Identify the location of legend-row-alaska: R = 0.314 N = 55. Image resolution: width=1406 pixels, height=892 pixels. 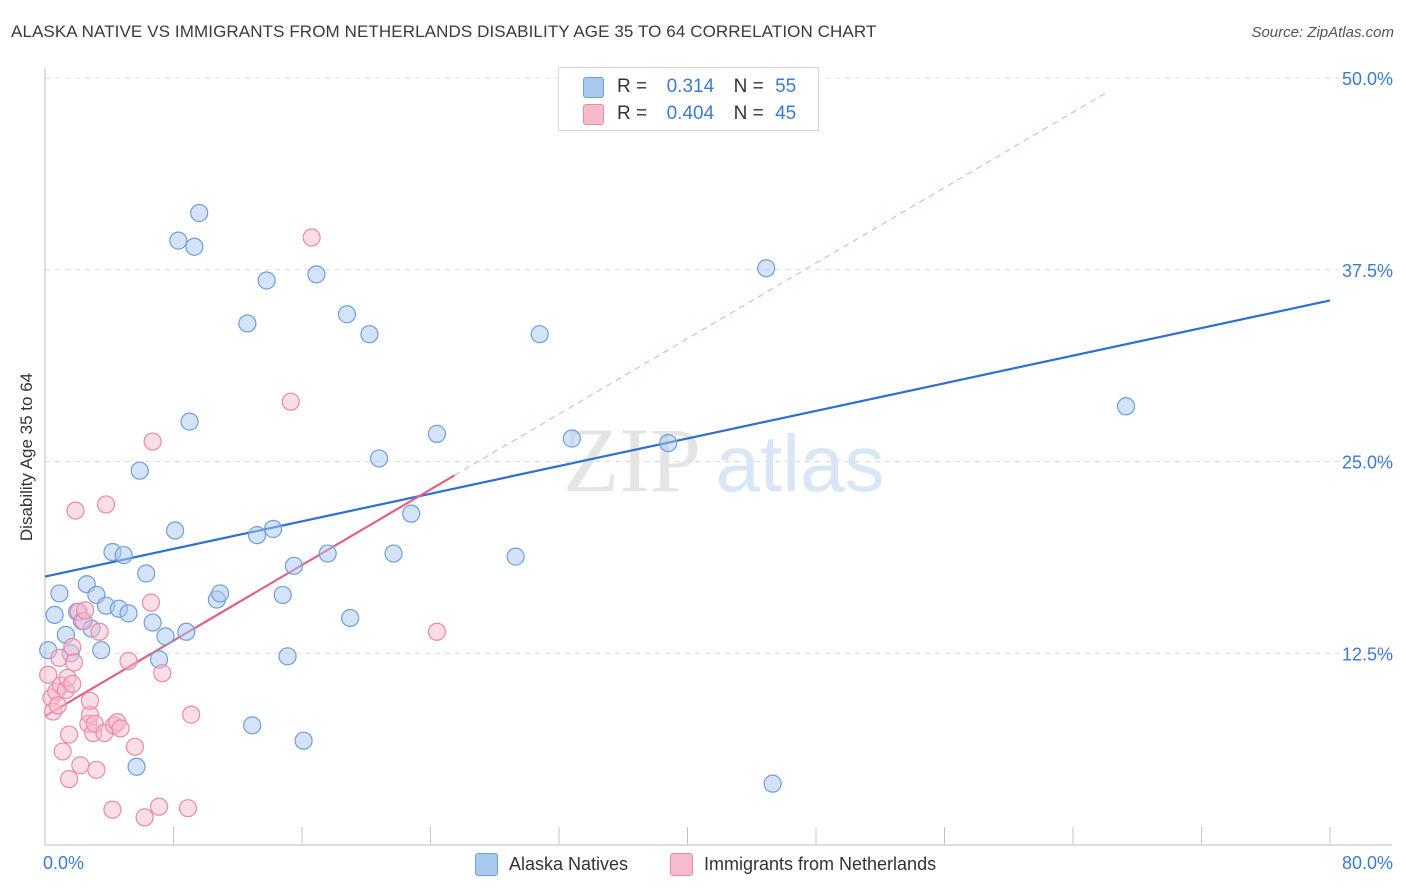
(690, 87).